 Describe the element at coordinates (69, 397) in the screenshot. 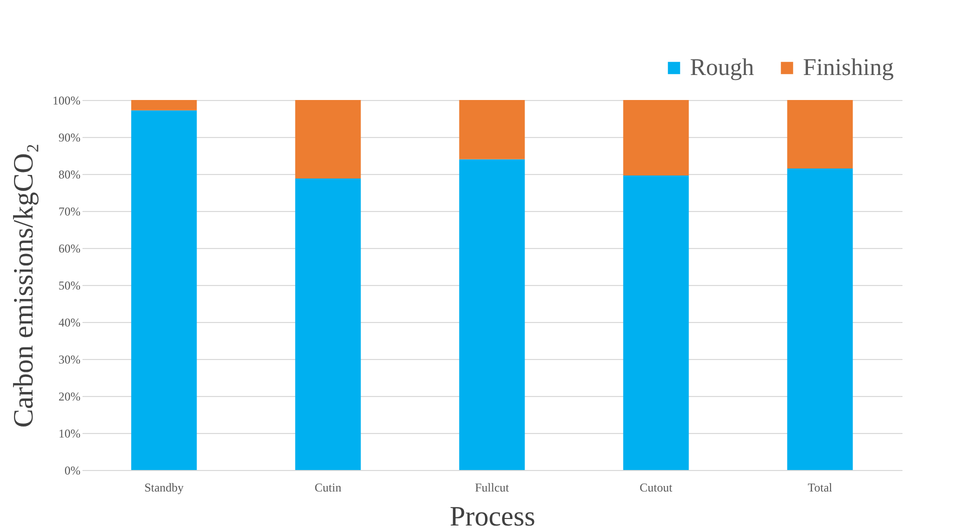

I see `y-tick-label: 20%` at that location.